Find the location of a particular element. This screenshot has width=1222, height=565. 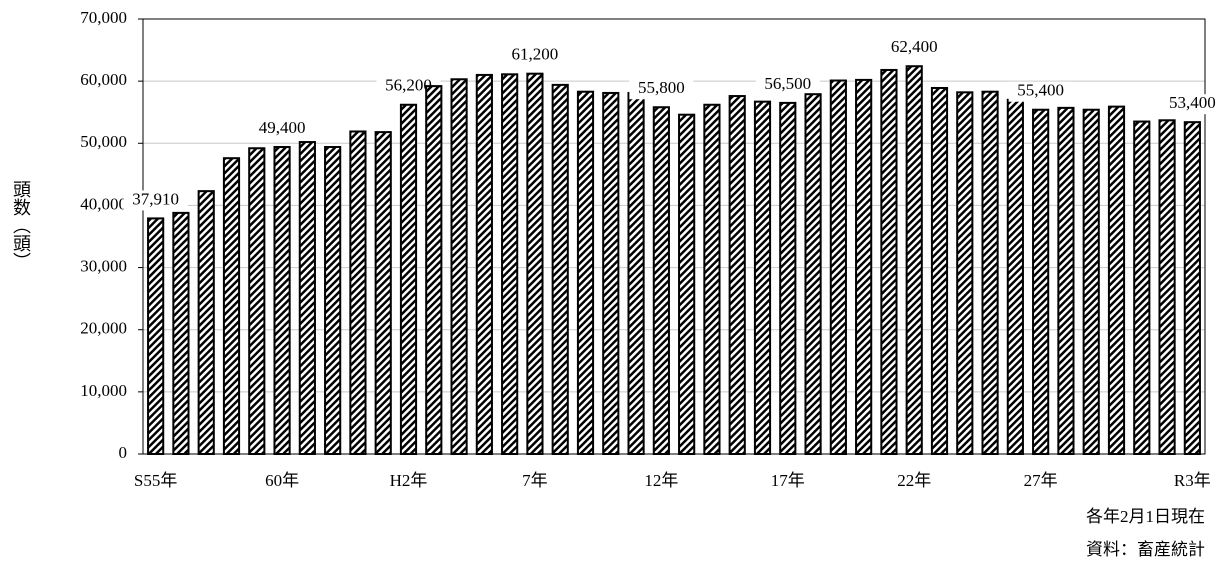

y-tick-label: 50,000 is located at coordinates (103, 141).